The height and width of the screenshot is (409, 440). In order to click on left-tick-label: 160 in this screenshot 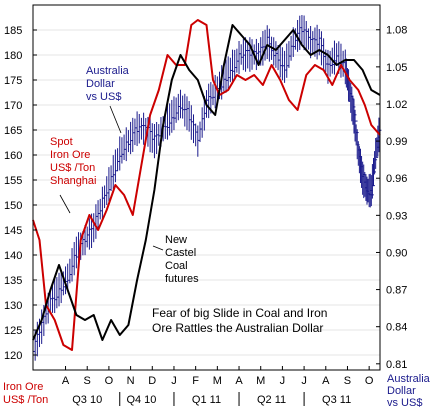, I will do `click(13, 156)`.